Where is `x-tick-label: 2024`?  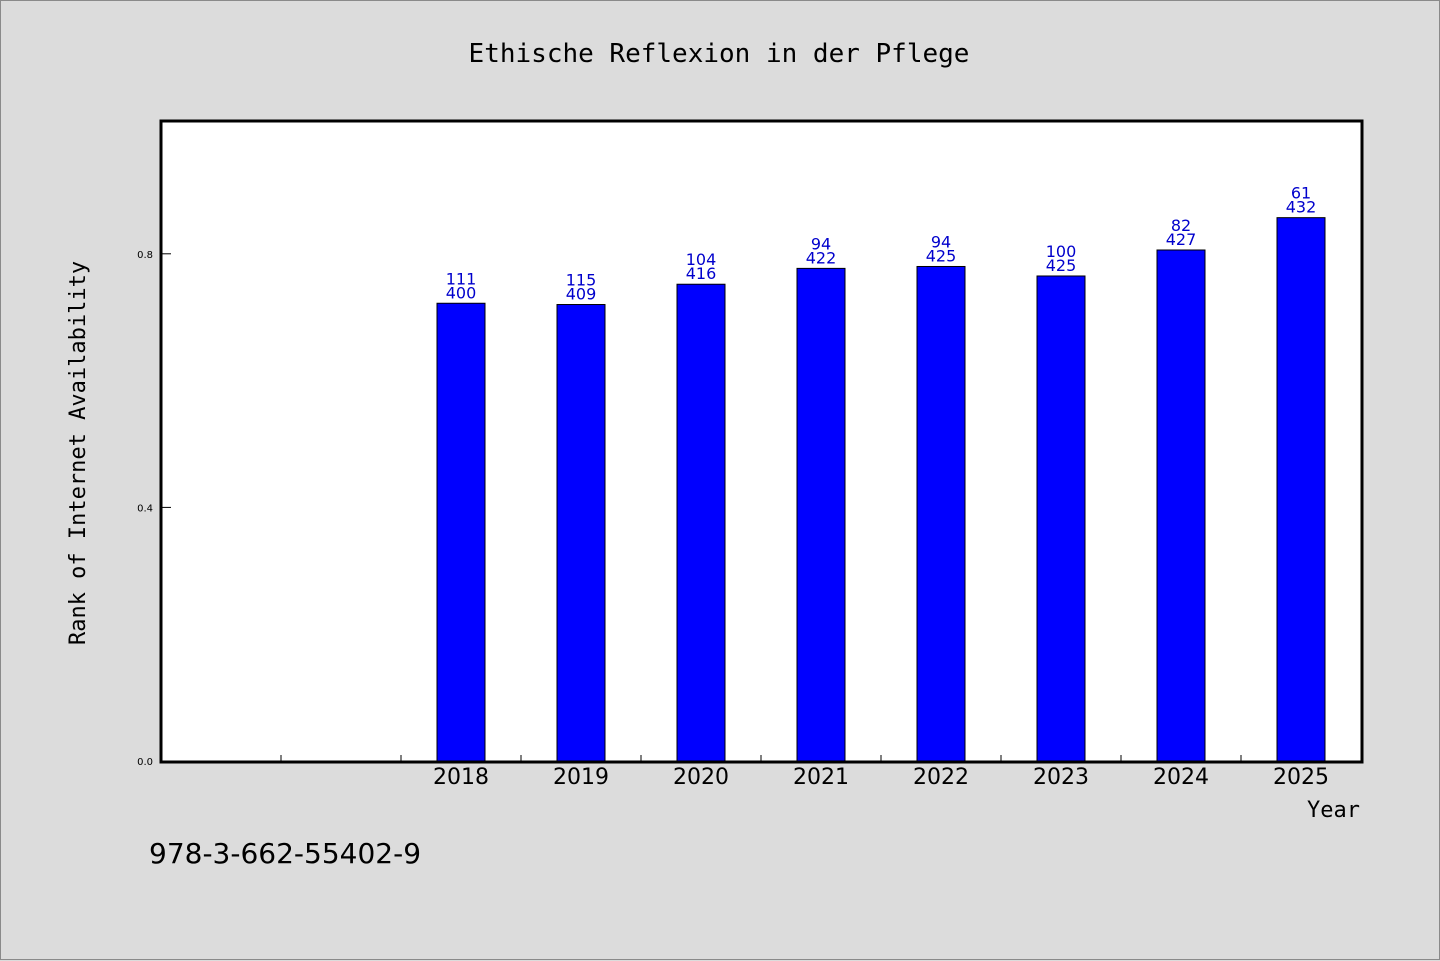
x-tick-label: 2024 is located at coordinates (1181, 777).